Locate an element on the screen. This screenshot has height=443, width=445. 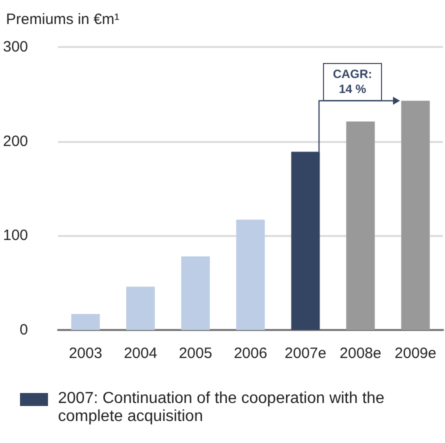
y-tick-label: 100 is located at coordinates (15, 235).